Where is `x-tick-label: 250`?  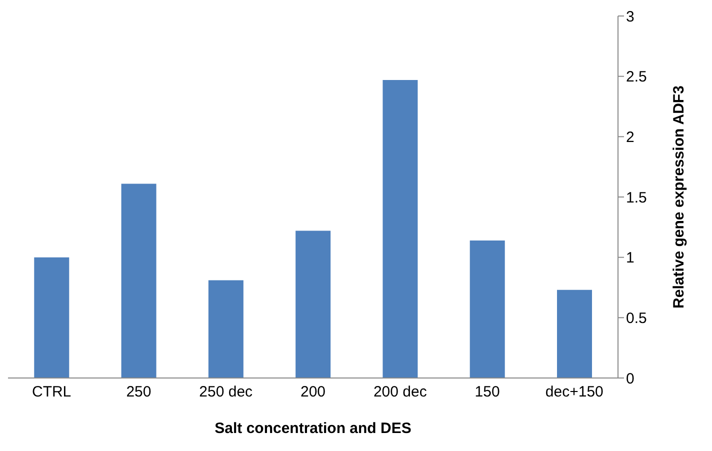 x-tick-label: 250 is located at coordinates (139, 392).